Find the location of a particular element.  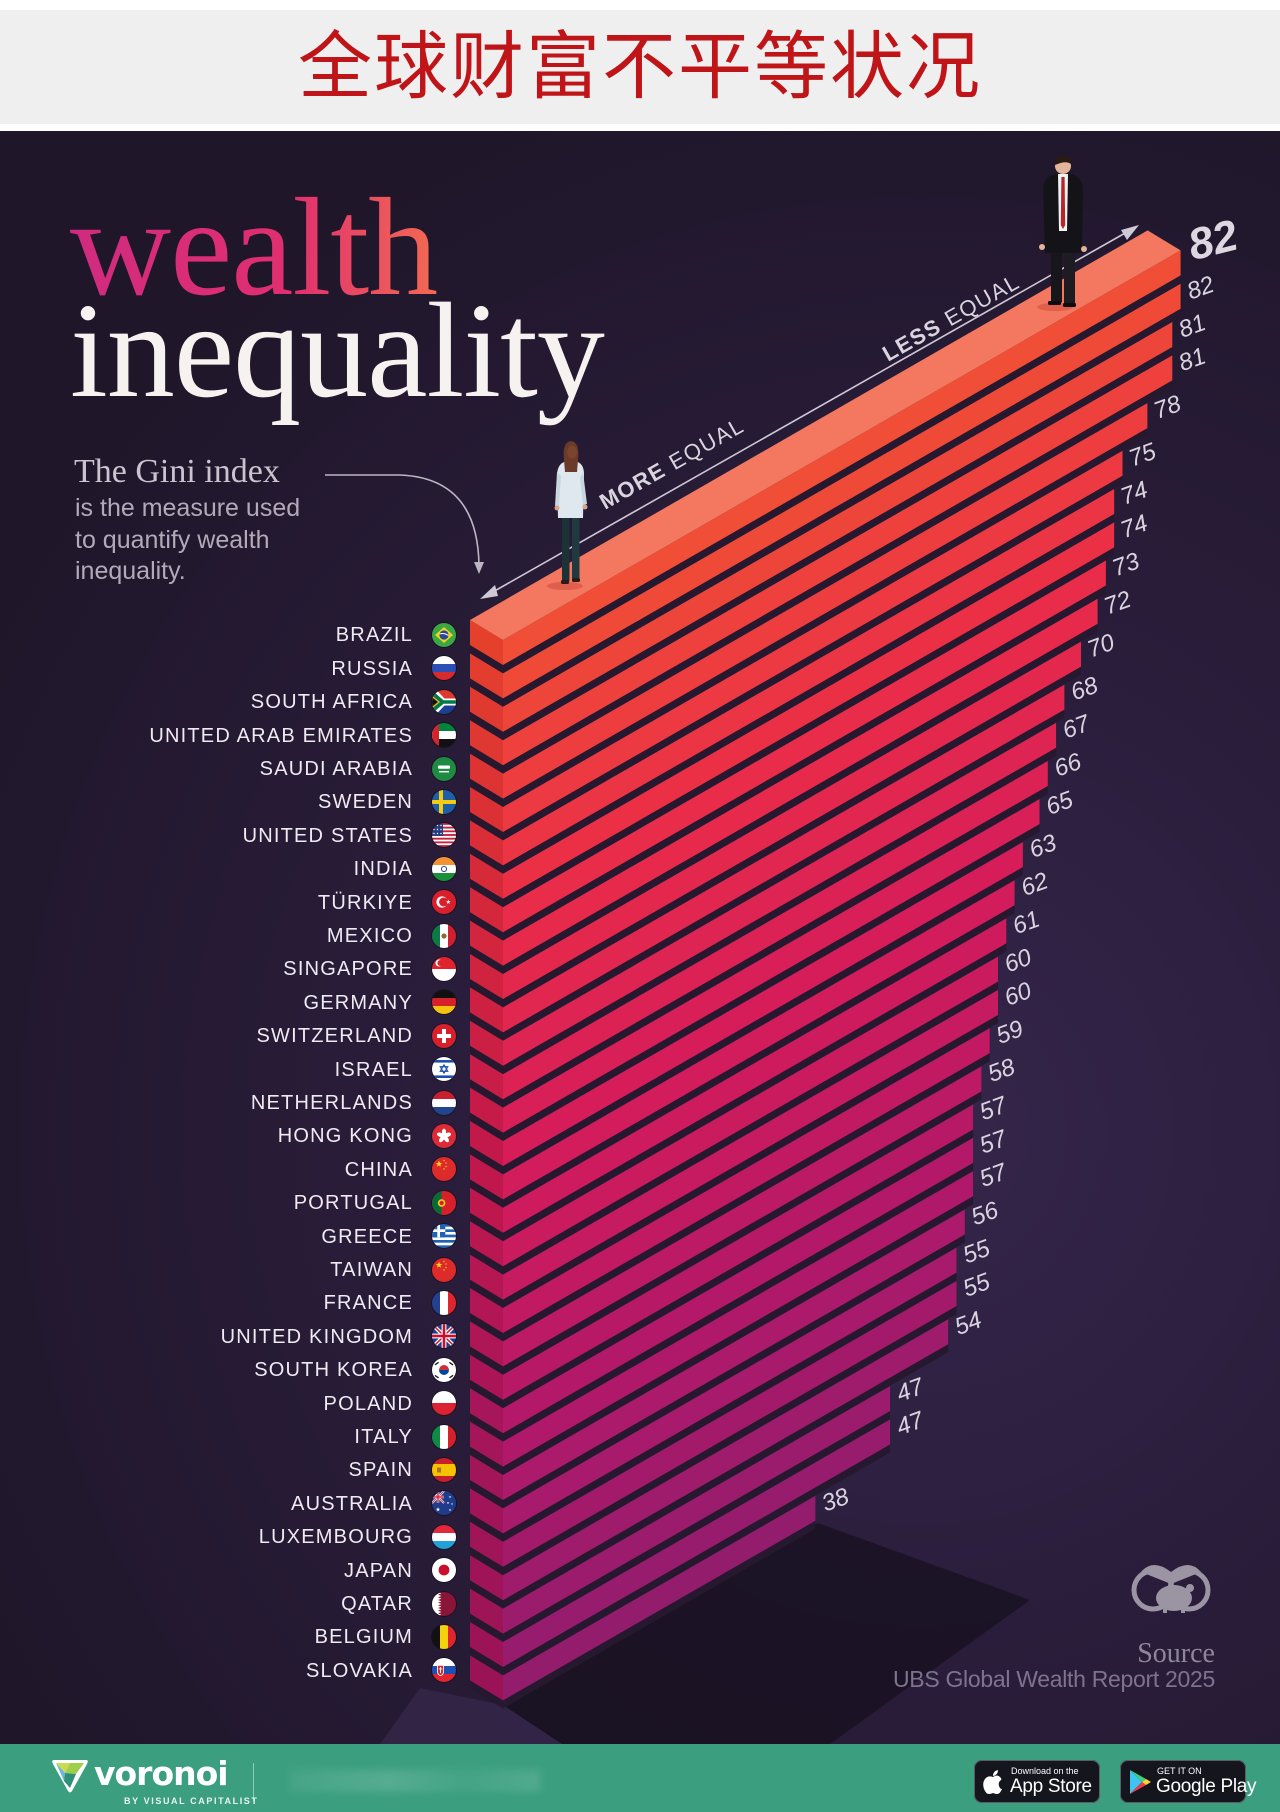

hong-kong-flag-icon-graphic is located at coordinates (444, 1136).